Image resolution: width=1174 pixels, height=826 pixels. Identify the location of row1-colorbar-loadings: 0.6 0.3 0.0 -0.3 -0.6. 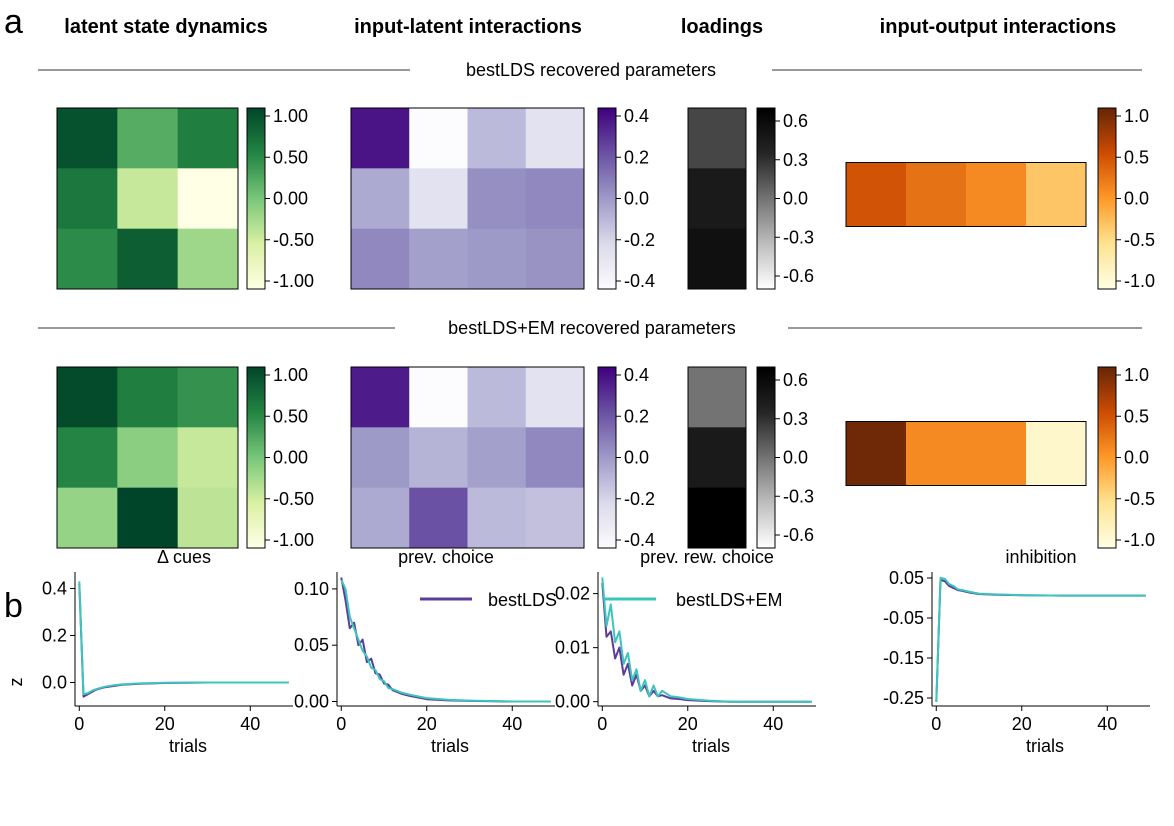
(785, 198).